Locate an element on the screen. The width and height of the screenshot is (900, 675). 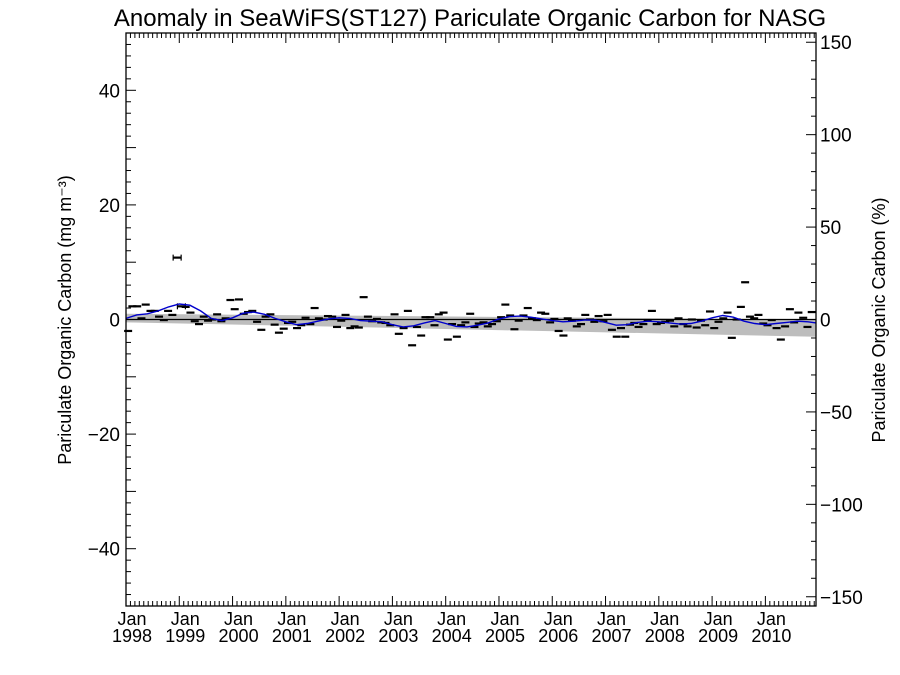
left-y-axis-label: Pariculate Organic Carbon (mg m⁻³) is located at coordinates (65, 320).